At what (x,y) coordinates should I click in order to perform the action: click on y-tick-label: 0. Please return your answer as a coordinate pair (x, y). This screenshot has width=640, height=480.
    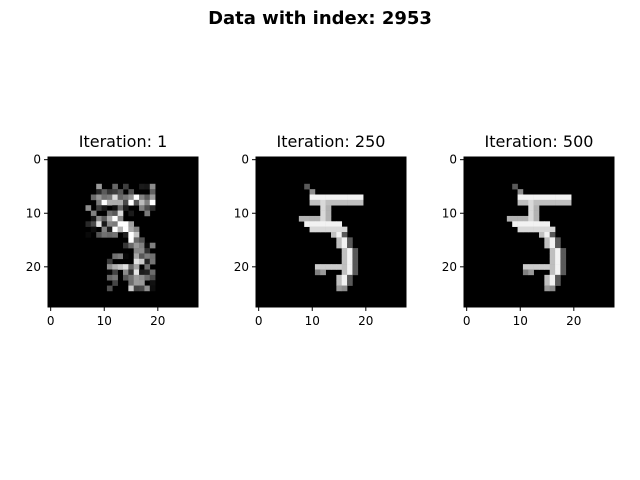
    Looking at the image, I should click on (245, 160).